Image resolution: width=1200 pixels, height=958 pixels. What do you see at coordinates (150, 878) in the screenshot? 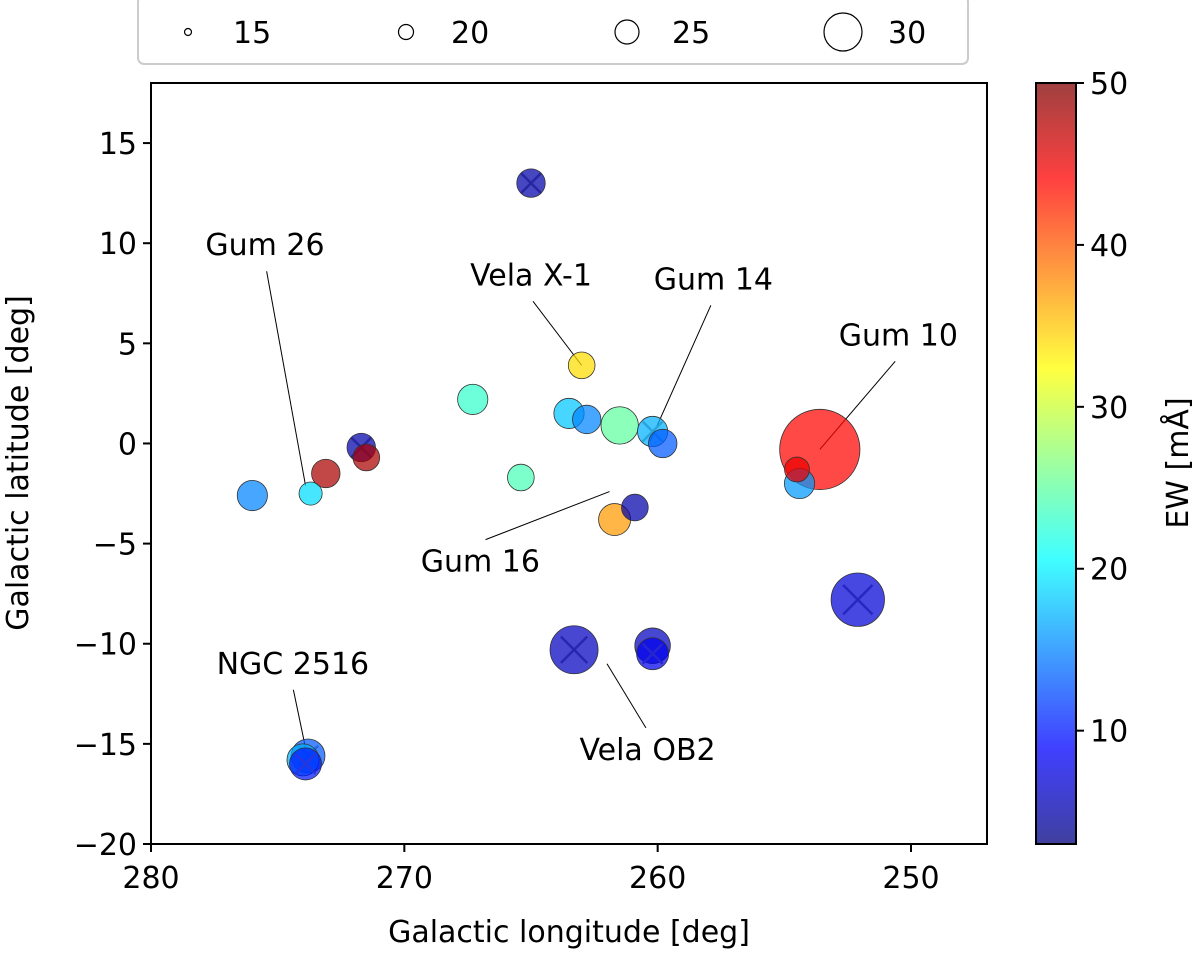
I see `x-tick-label: 280` at bounding box center [150, 878].